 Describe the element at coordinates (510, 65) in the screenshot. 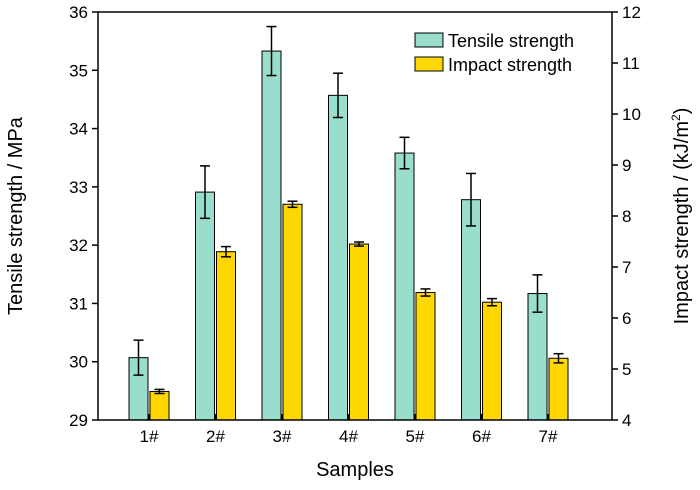

I see `legend-label-impact-strength: Impact strength` at that location.